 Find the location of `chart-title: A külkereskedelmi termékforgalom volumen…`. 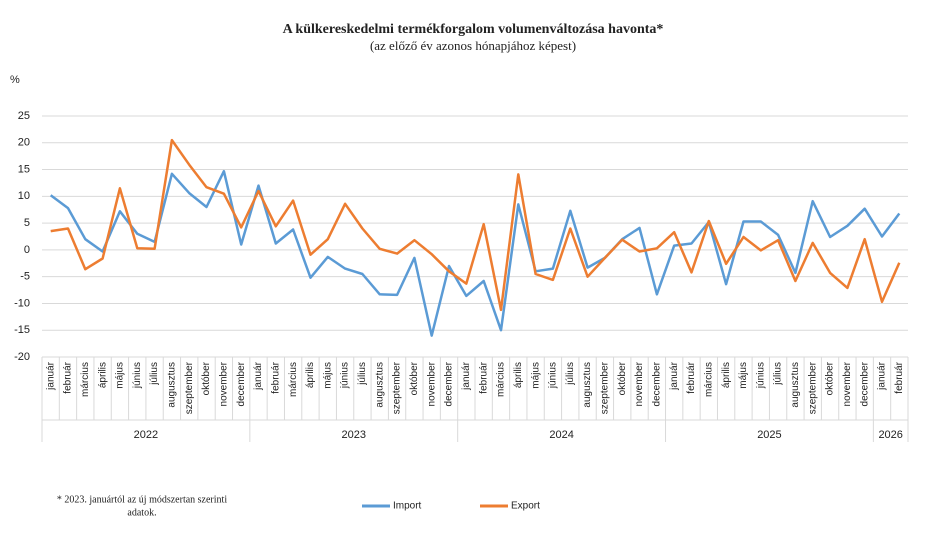

chart-title: A külkereskedelmi termékforgalom volumen… is located at coordinates (473, 29).